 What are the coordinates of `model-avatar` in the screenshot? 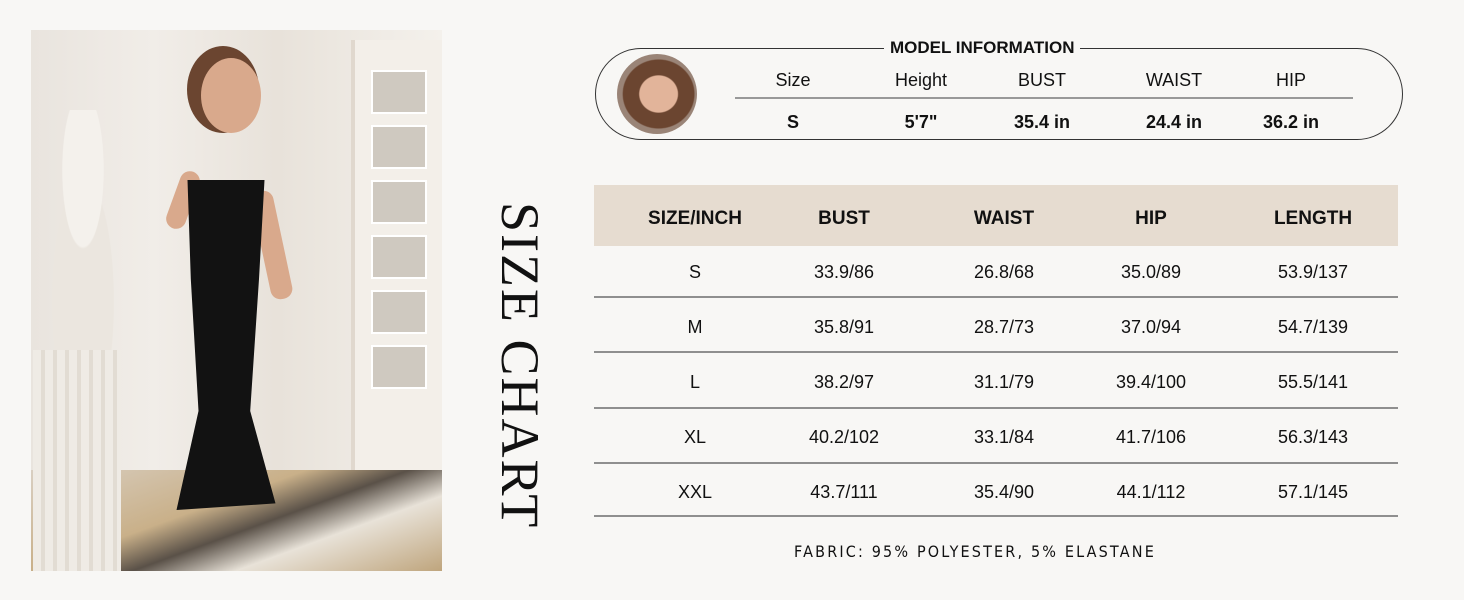 It's located at (657, 94).